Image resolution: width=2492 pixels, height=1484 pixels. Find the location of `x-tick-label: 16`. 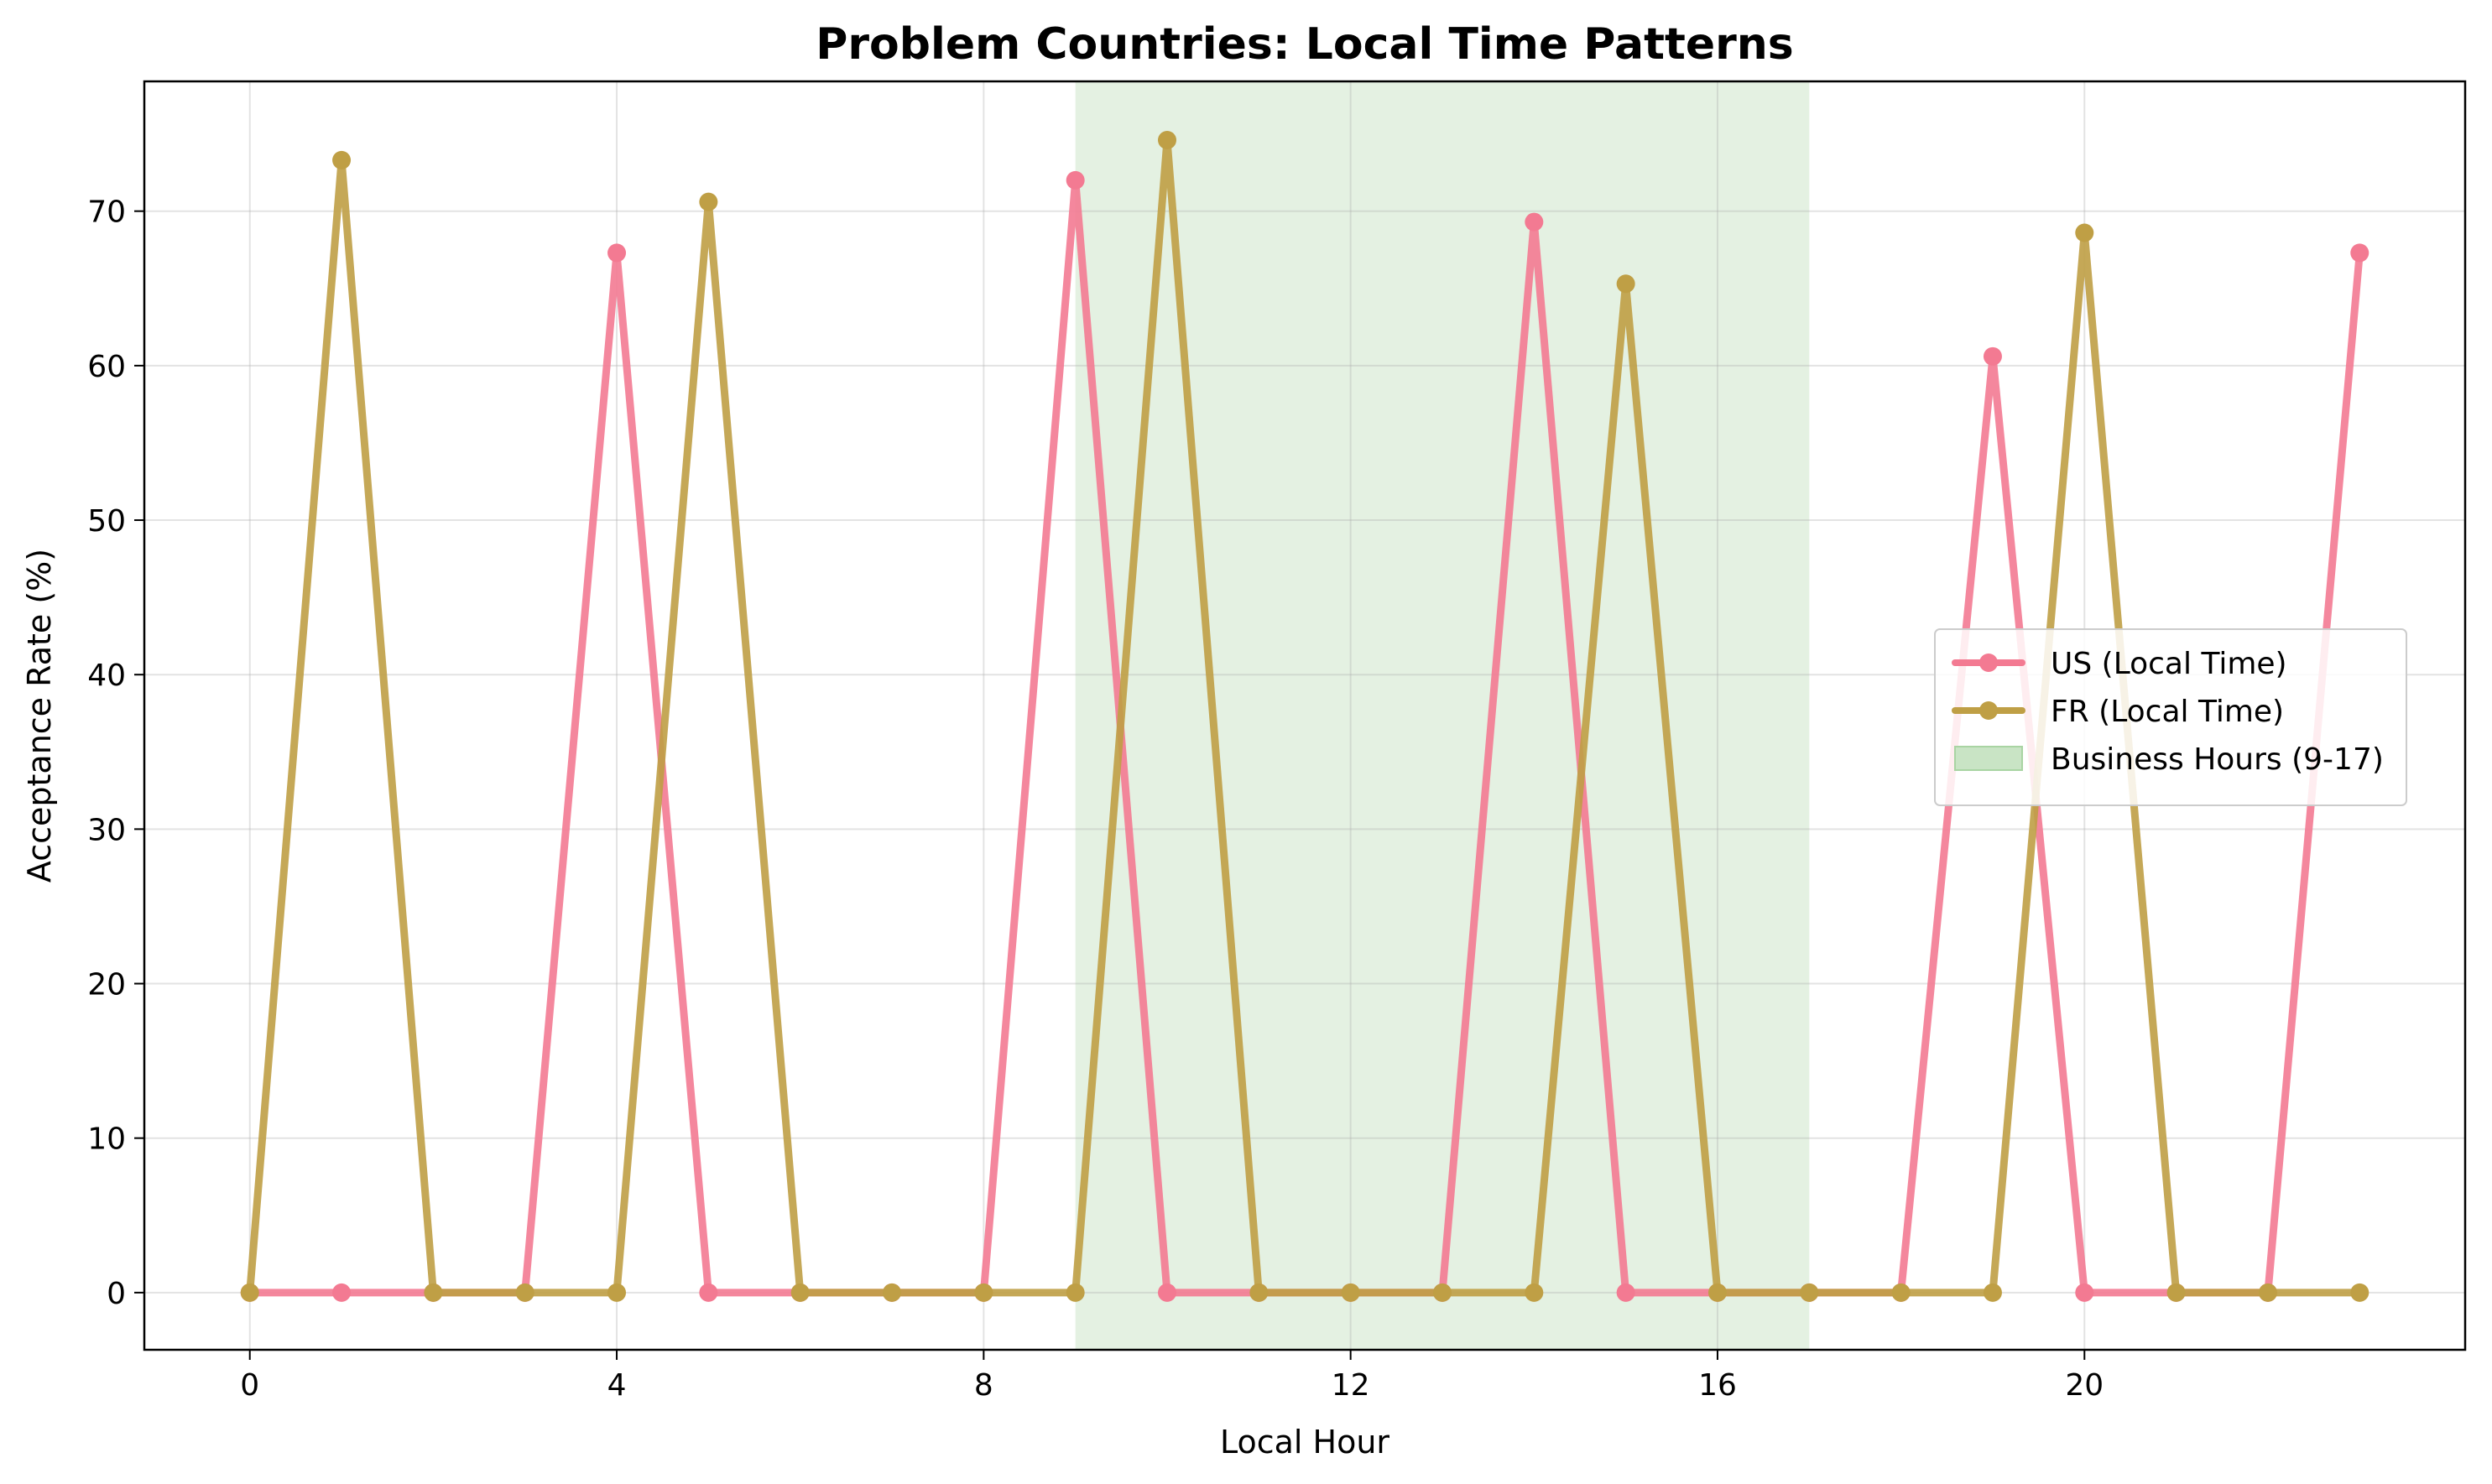

x-tick-label: 16 is located at coordinates (1718, 1385).